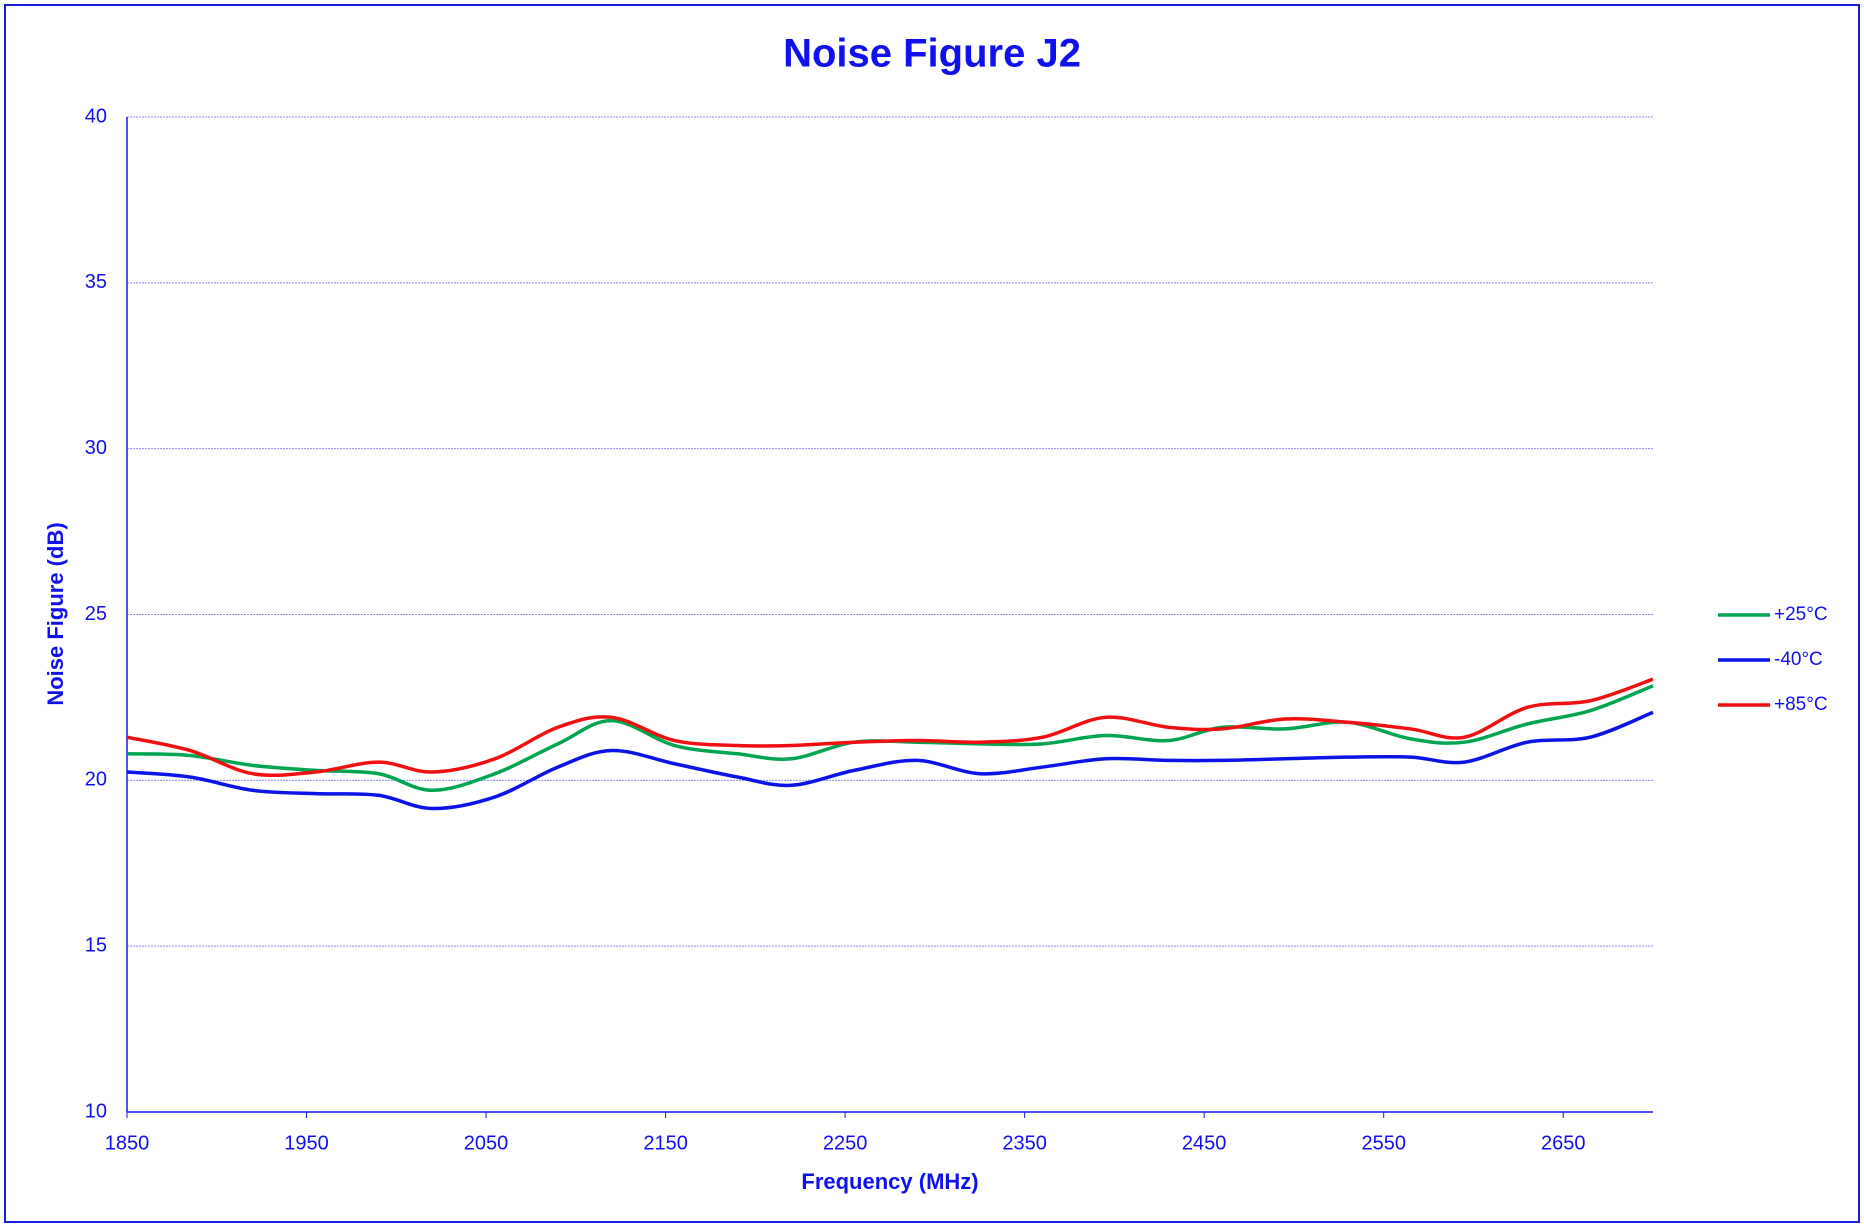 Image resolution: width=1864 pixels, height=1232 pixels. What do you see at coordinates (55, 613) in the screenshot?
I see `y-axis-label: Noise Figure (dB)` at bounding box center [55, 613].